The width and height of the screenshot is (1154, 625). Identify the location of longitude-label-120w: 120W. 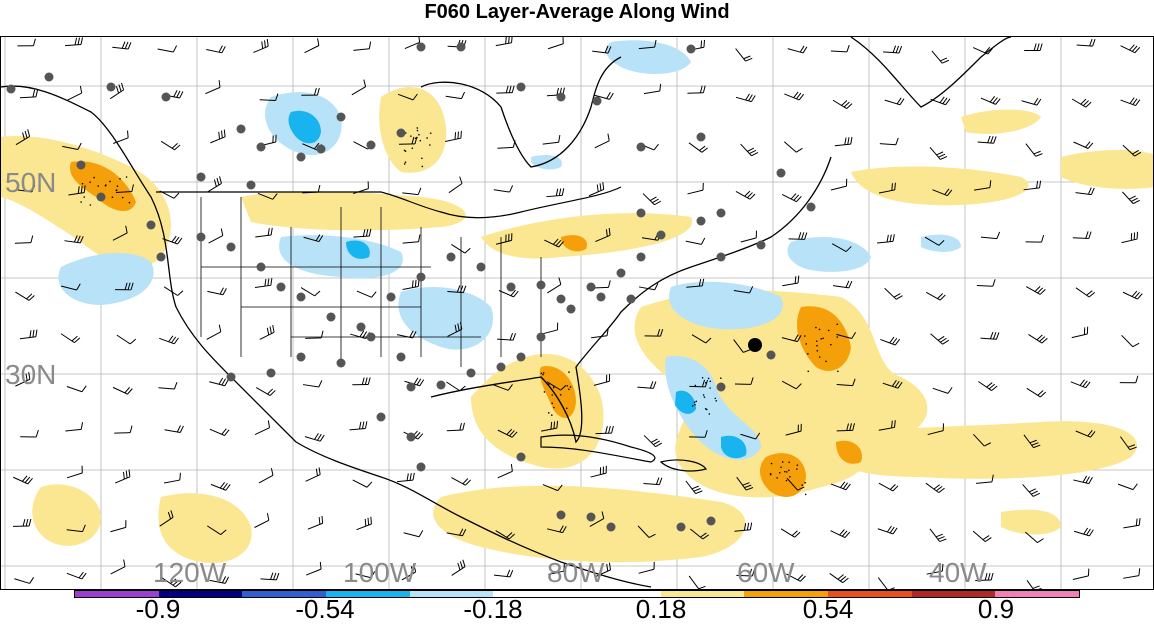
(189, 573).